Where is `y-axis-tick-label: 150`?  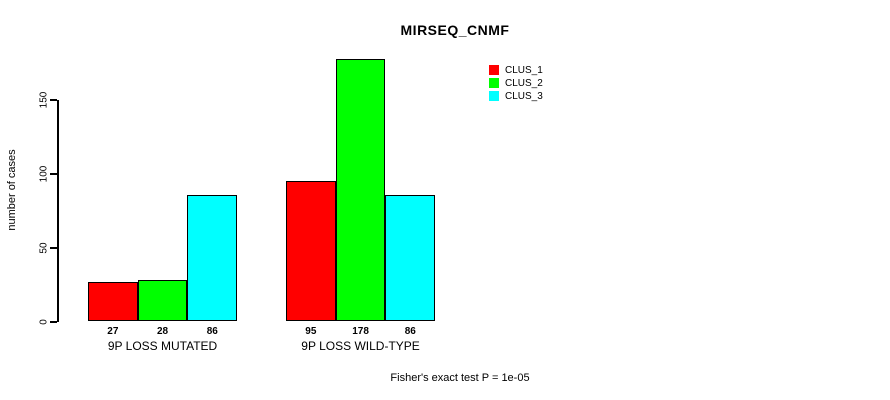 y-axis-tick-label: 150 is located at coordinates (44, 100).